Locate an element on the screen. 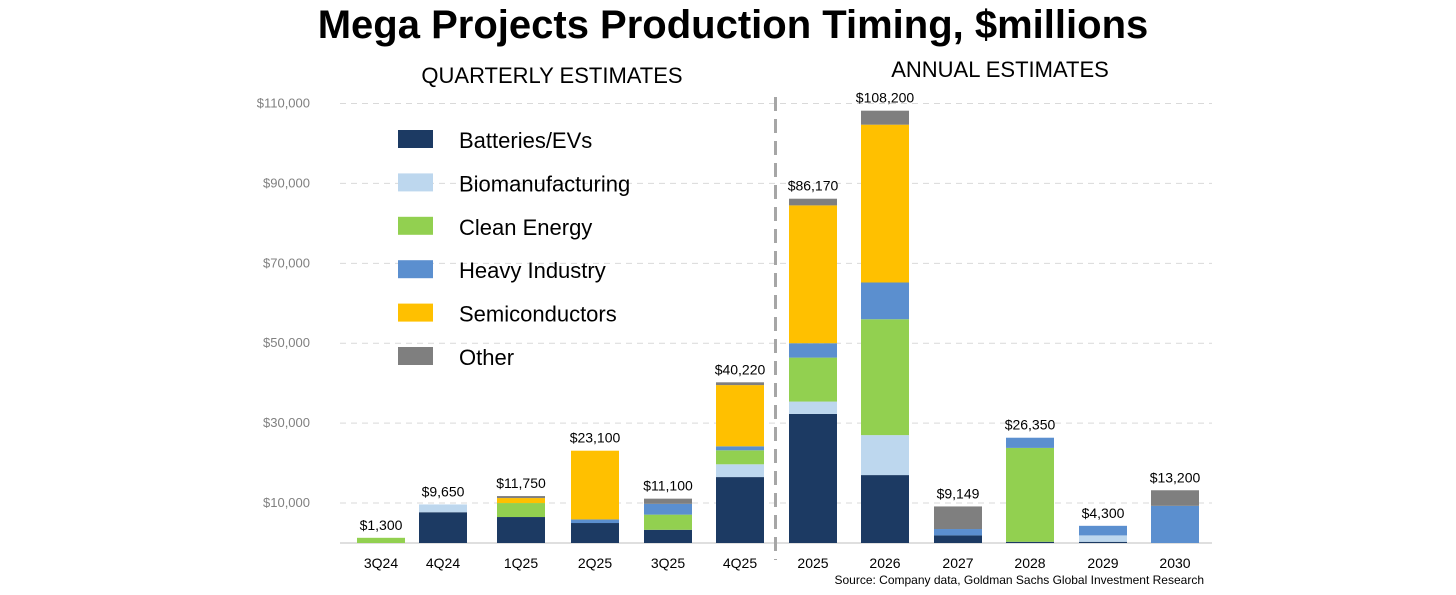 The image size is (1456, 595). legend-label: Batteries/EVs is located at coordinates (525, 140).